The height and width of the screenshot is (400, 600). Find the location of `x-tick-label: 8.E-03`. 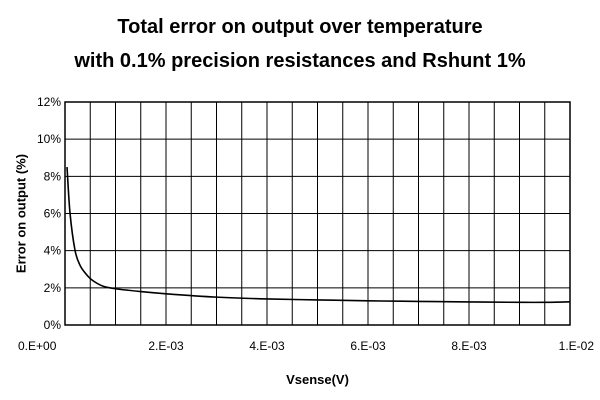

x-tick-label: 8.E-03 is located at coordinates (469, 346).